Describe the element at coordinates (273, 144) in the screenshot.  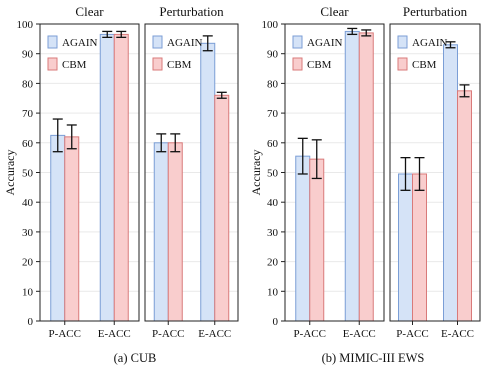
I see `mimic-y-tick-label: 60` at that location.